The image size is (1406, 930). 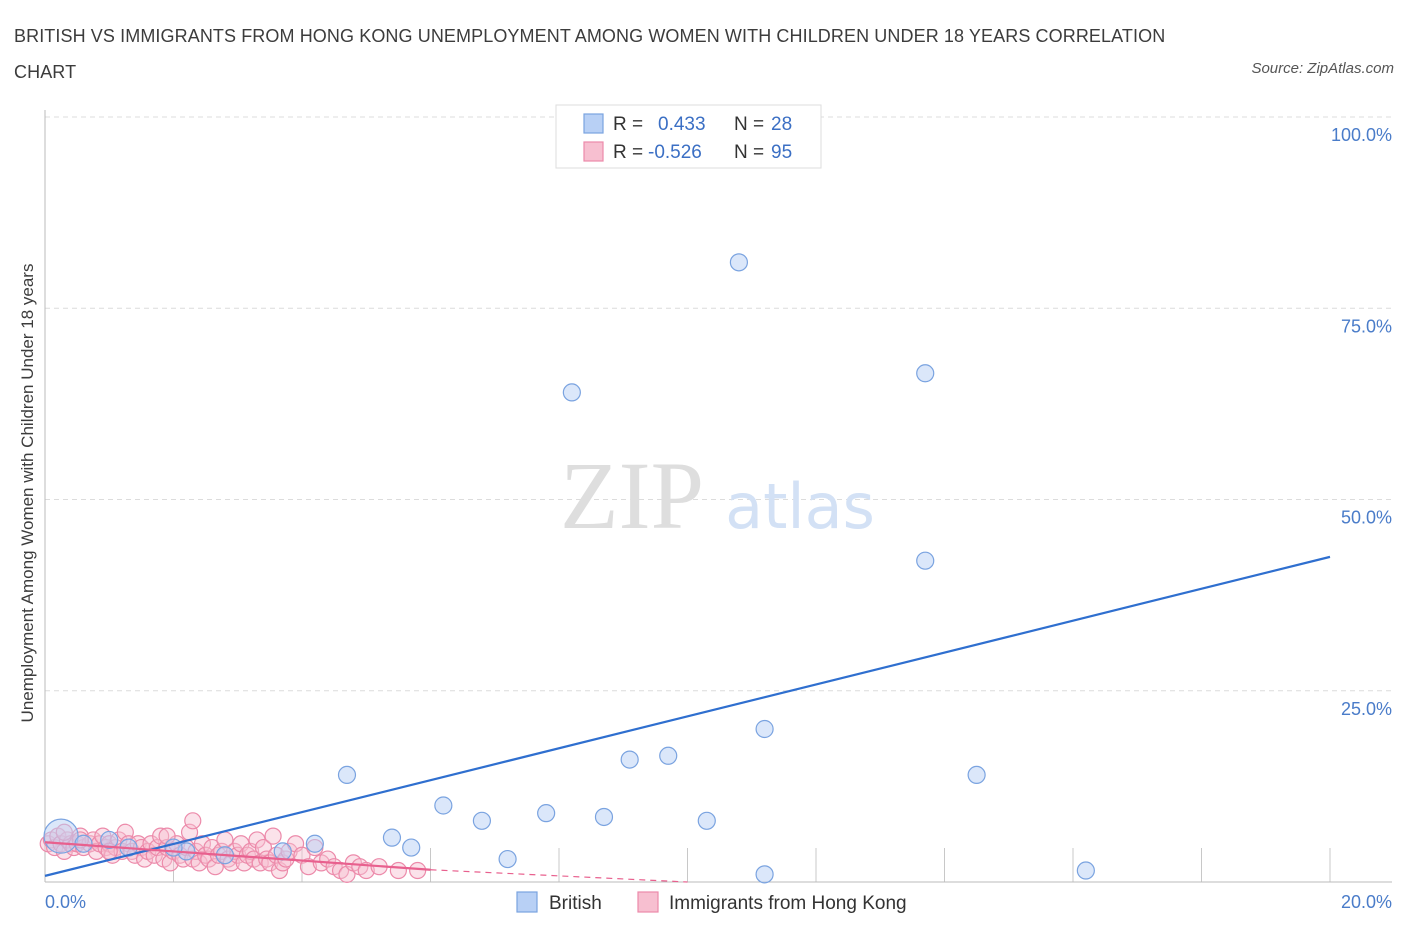 I want to click on legend-r-label-british: R =, so click(x=628, y=124).